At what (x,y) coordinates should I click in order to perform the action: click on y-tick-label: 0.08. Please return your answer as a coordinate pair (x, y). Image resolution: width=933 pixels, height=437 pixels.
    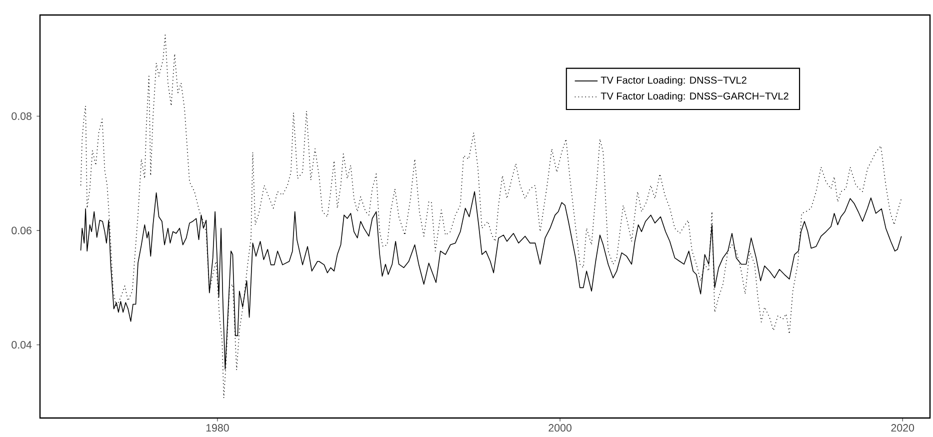
    Looking at the image, I should click on (22, 116).